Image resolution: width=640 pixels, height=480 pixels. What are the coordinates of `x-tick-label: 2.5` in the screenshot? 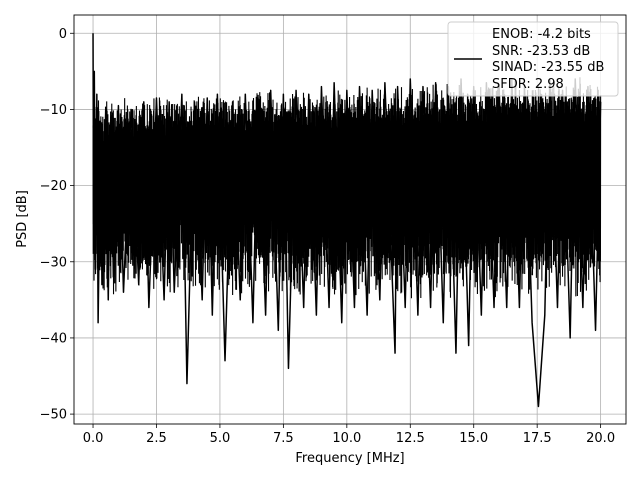 It's located at (156, 438).